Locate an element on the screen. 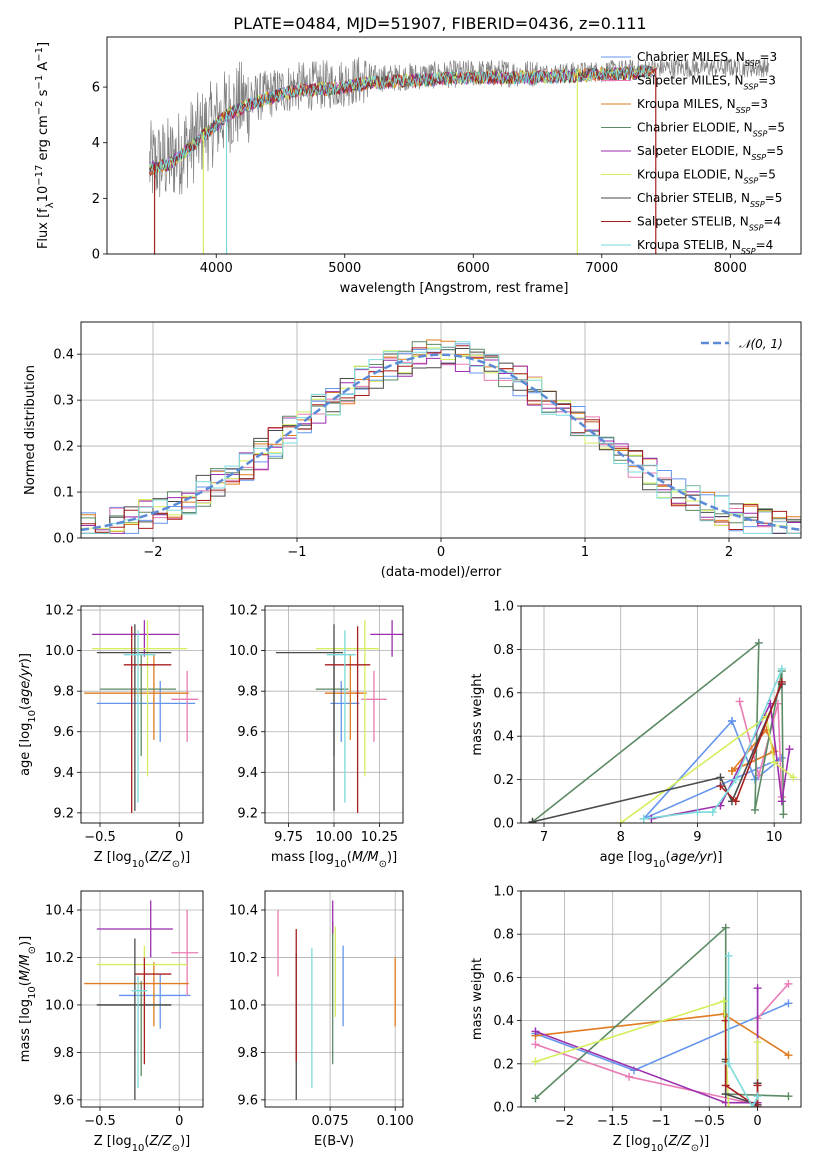  y-tick-label: 0.6 is located at coordinates (503, 693).